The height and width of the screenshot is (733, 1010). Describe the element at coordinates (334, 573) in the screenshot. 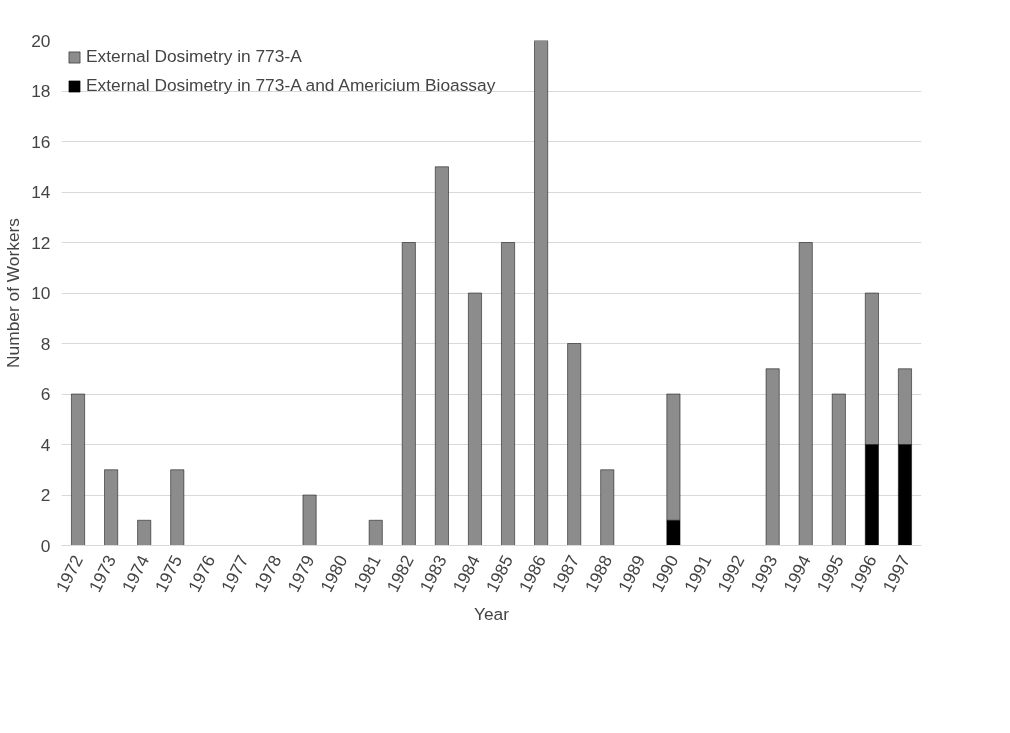

I see `x-tick-label: 1980` at that location.